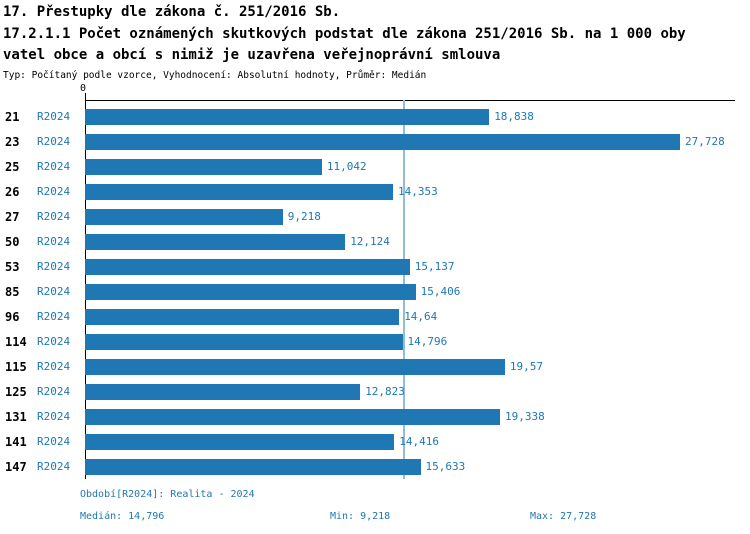  What do you see at coordinates (434, 266) in the screenshot?
I see `bar-value-label: 15,137` at bounding box center [434, 266].